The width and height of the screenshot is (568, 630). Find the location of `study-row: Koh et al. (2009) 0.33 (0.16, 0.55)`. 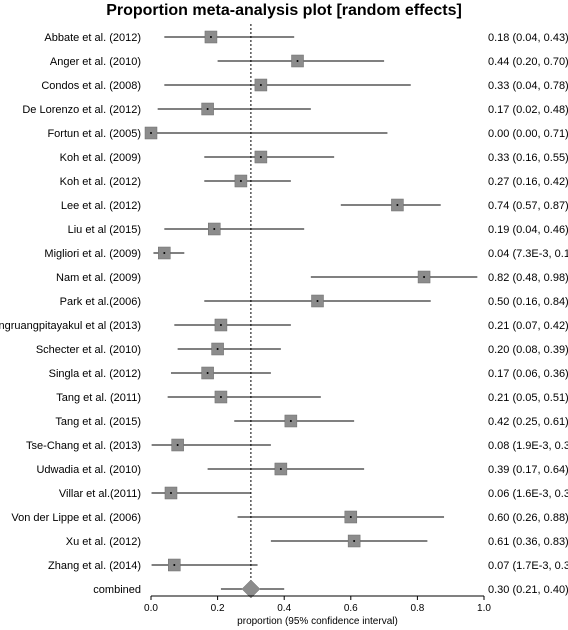

study-row: Koh et al. (2009) 0.33 (0.16, 0.55) is located at coordinates (314, 157).